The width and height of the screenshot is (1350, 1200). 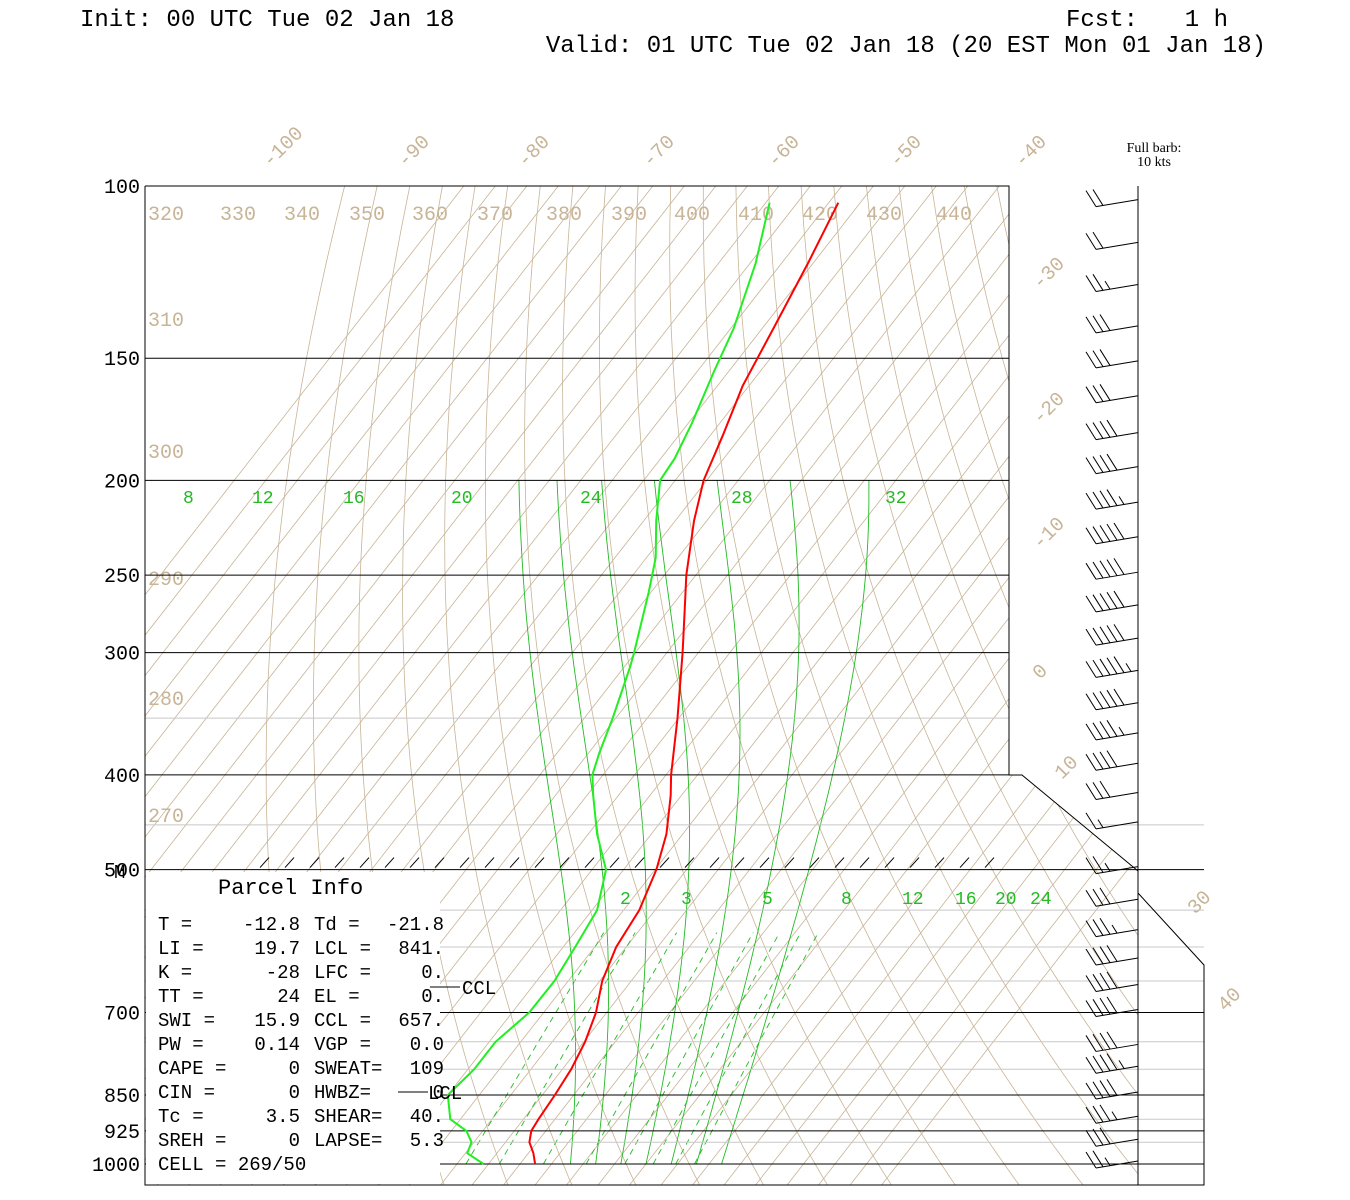 What do you see at coordinates (122, 655) in the screenshot?
I see `pressure-tick-label: 300` at bounding box center [122, 655].